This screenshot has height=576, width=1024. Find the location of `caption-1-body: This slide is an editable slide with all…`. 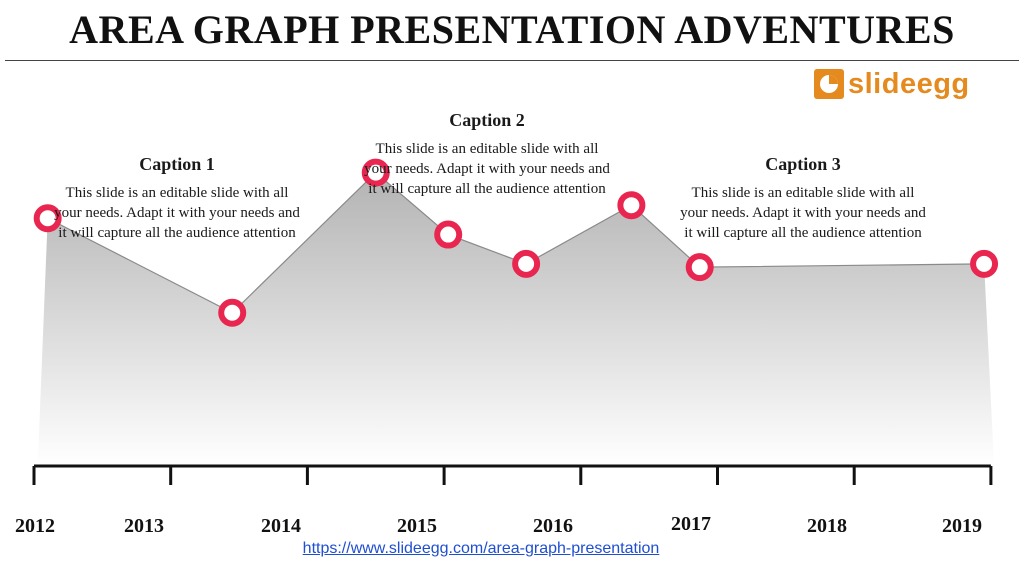

caption-1-body: This slide is an editable slide with all… is located at coordinates (177, 213).